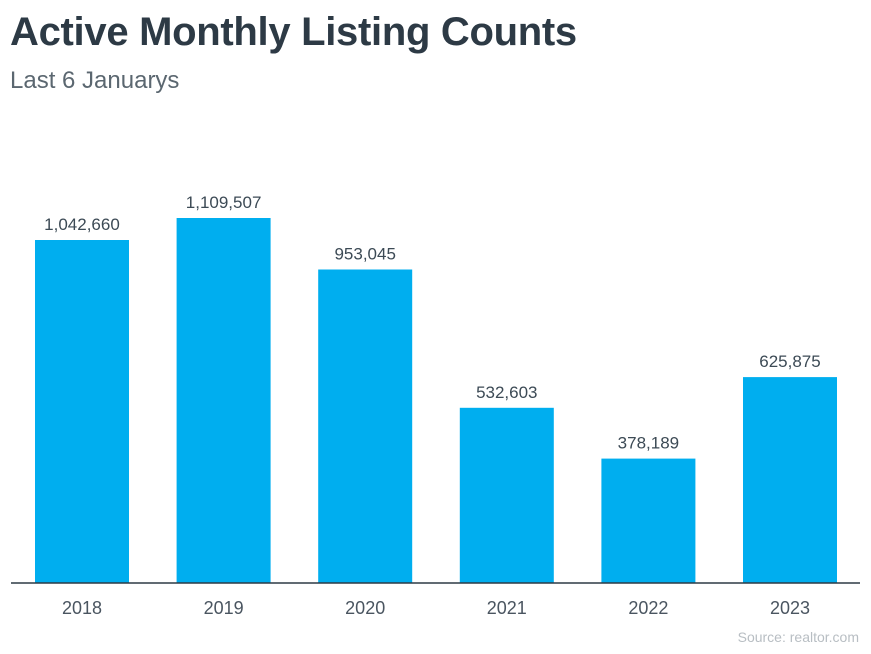 The width and height of the screenshot is (871, 654). Describe the element at coordinates (436, 608) in the screenshot. I see `x-tick-labels-layer: 2018 2019 2020 2021 2022 2023` at that location.